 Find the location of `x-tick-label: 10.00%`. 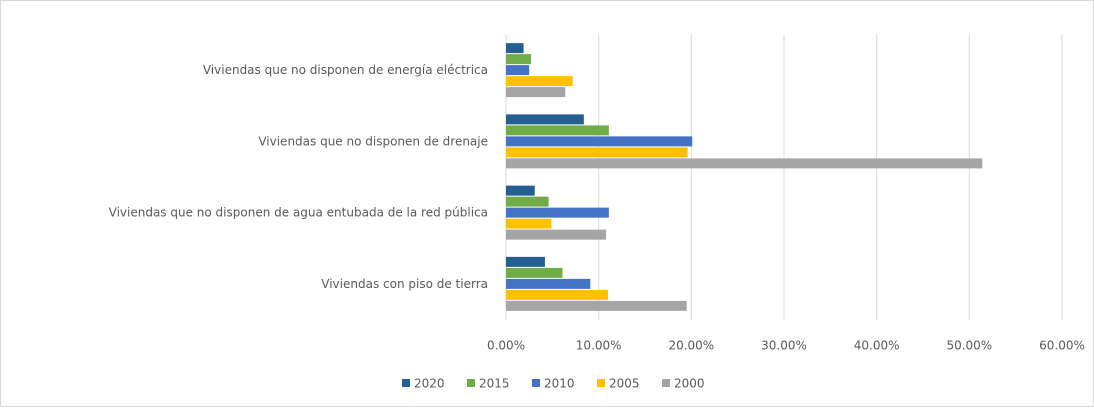

x-tick-label: 10.00% is located at coordinates (599, 346).